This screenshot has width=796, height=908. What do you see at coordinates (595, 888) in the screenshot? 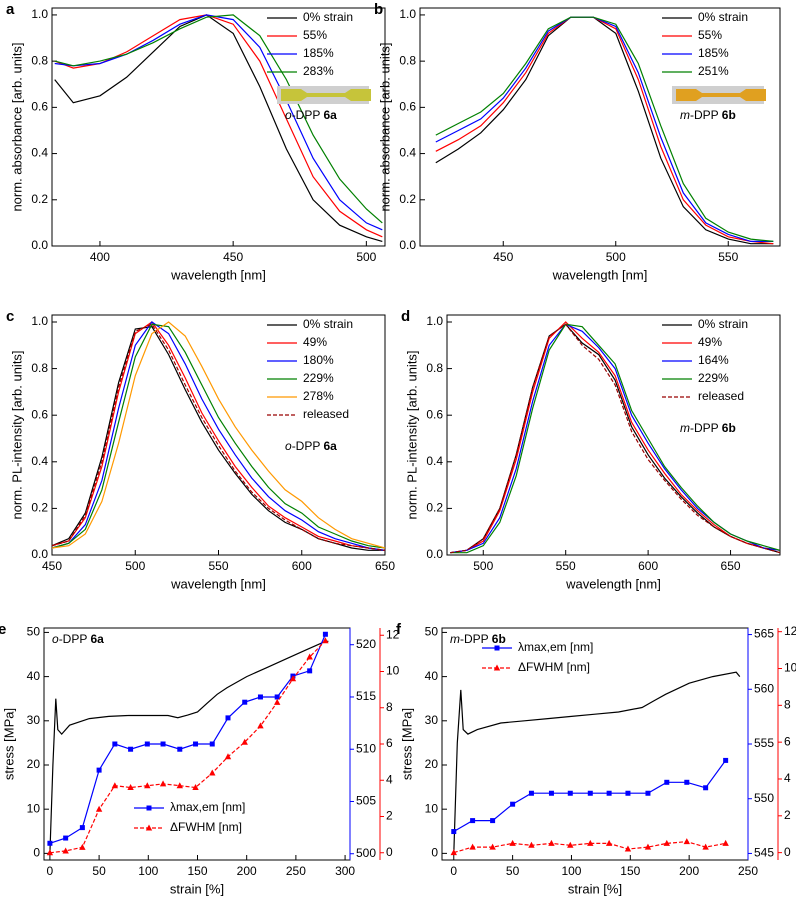
I see `x-axis-label: strain [%]` at bounding box center [595, 888].